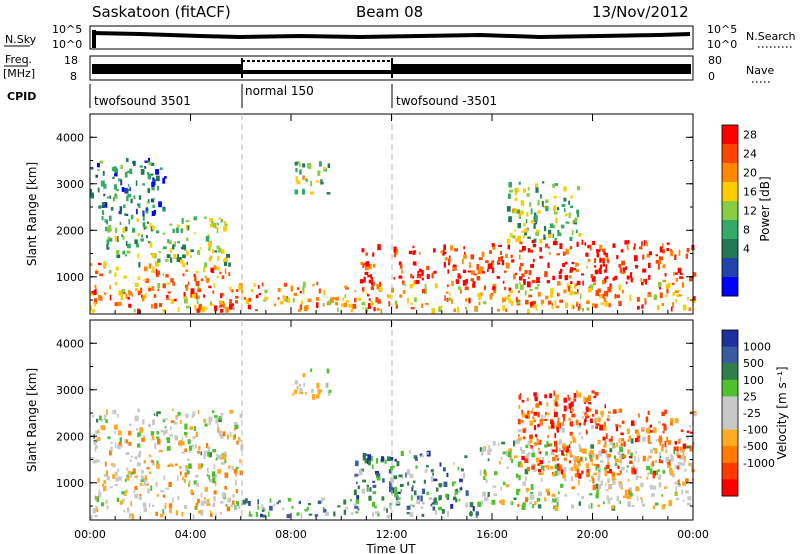 This screenshot has height=554, width=800. Describe the element at coordinates (750, 192) in the screenshot. I see `power-colorbar-tick: 16` at that location.